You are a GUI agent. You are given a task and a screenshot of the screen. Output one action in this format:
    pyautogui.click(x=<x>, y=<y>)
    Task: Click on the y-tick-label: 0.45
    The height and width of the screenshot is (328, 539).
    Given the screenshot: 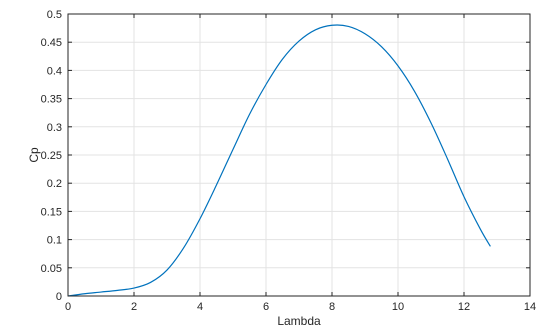 What is the action you would take?
    pyautogui.click(x=51, y=43)
    